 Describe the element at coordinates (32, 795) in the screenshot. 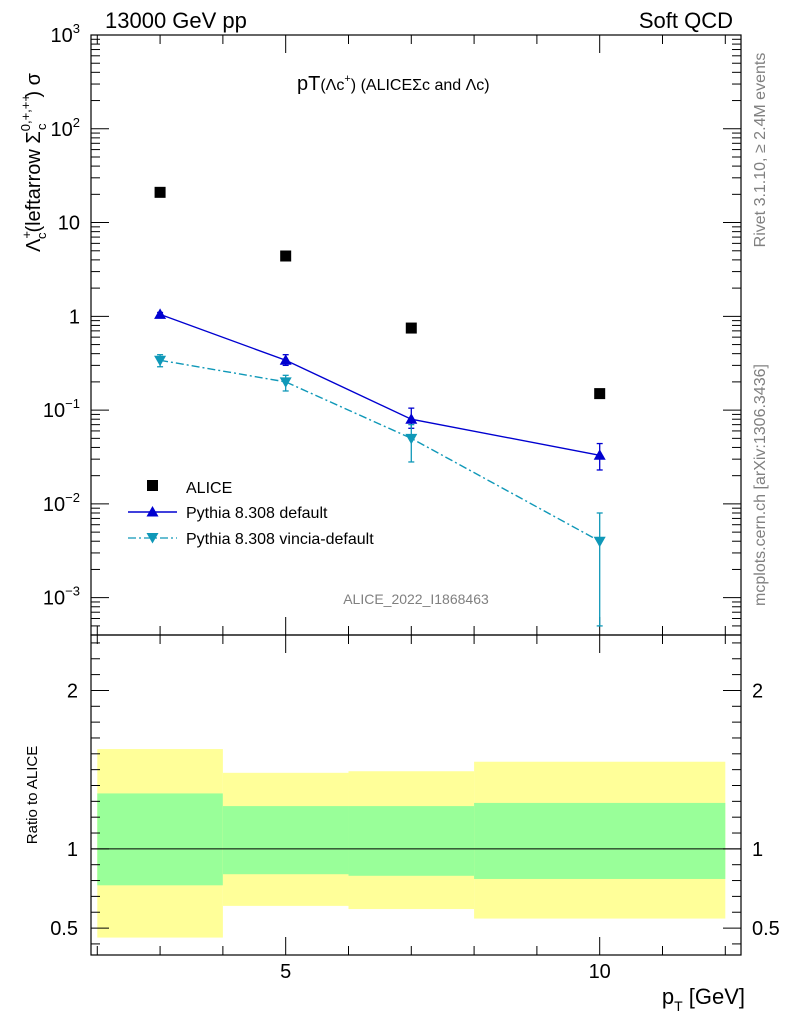

I see `ratio-y-axis-label: Ratio to ALICE` at that location.